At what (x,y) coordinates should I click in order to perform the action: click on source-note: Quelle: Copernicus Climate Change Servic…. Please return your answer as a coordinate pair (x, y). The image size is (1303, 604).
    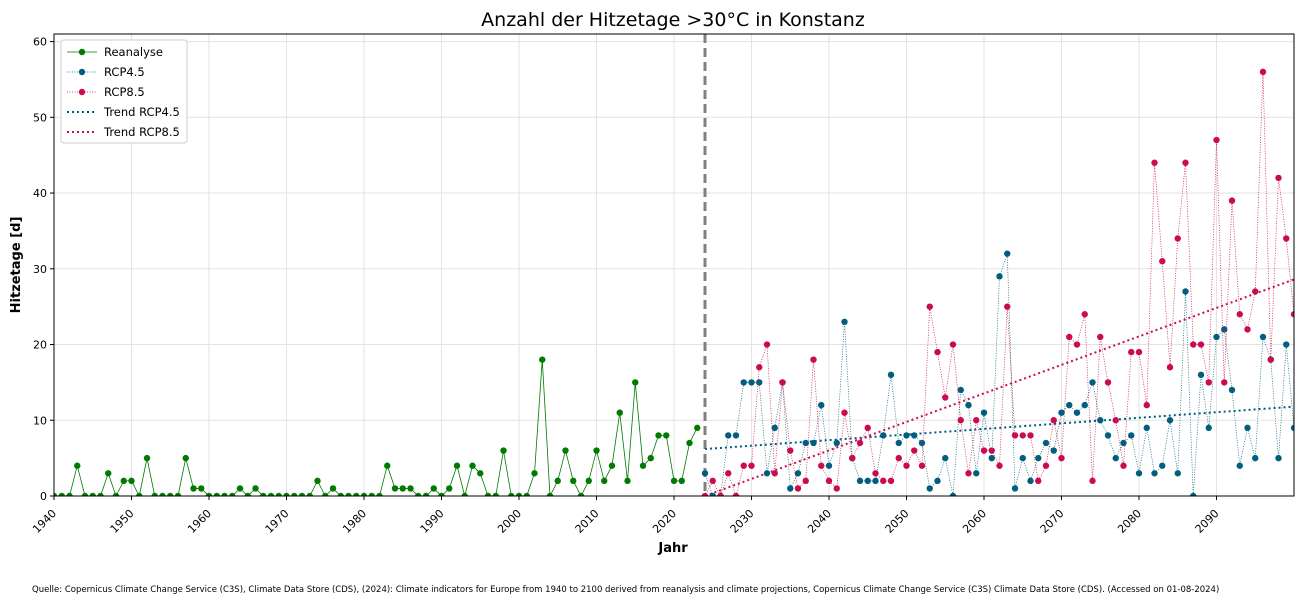
    Looking at the image, I should click on (625, 590).